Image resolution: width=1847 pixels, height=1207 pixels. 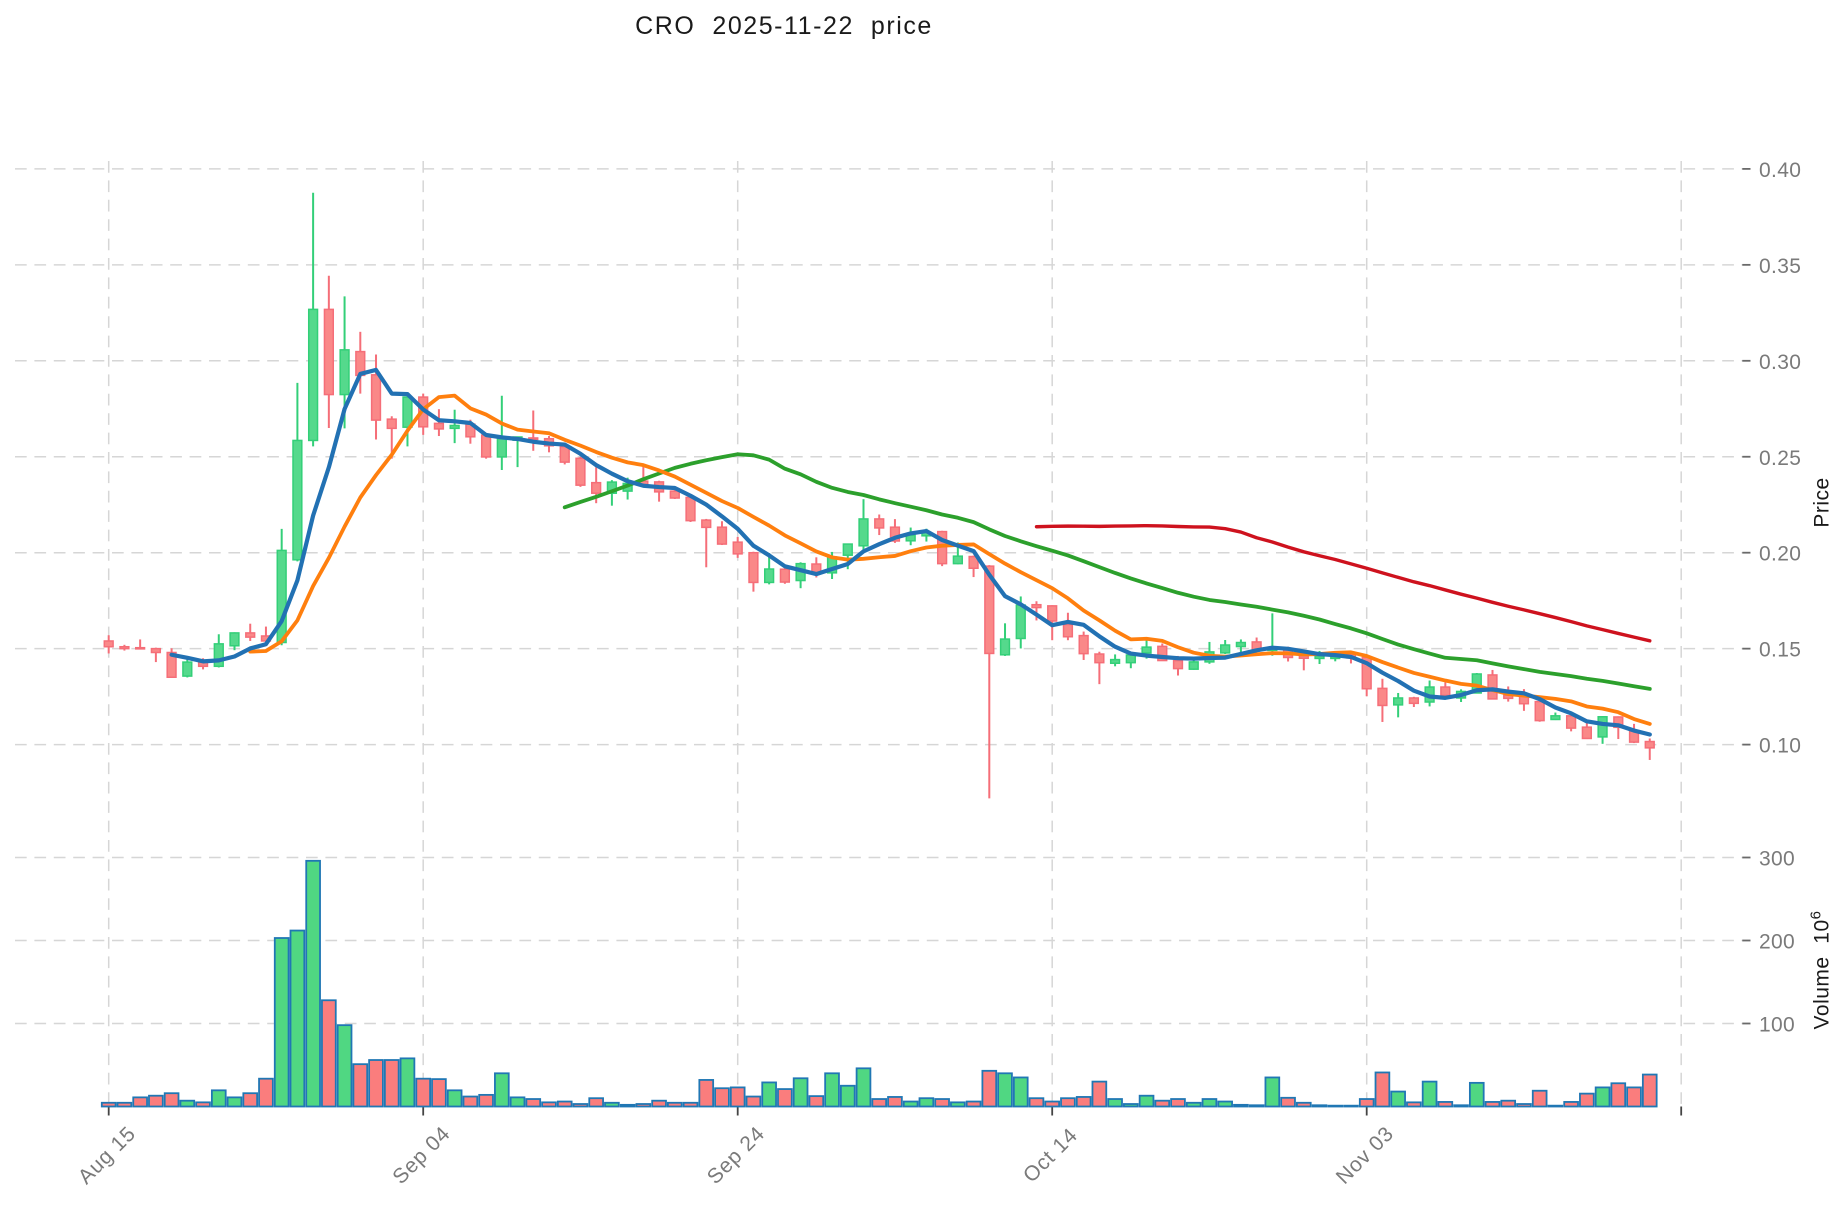 What do you see at coordinates (1777, 1025) in the screenshot?
I see `svg-text: 100` at bounding box center [1777, 1025].